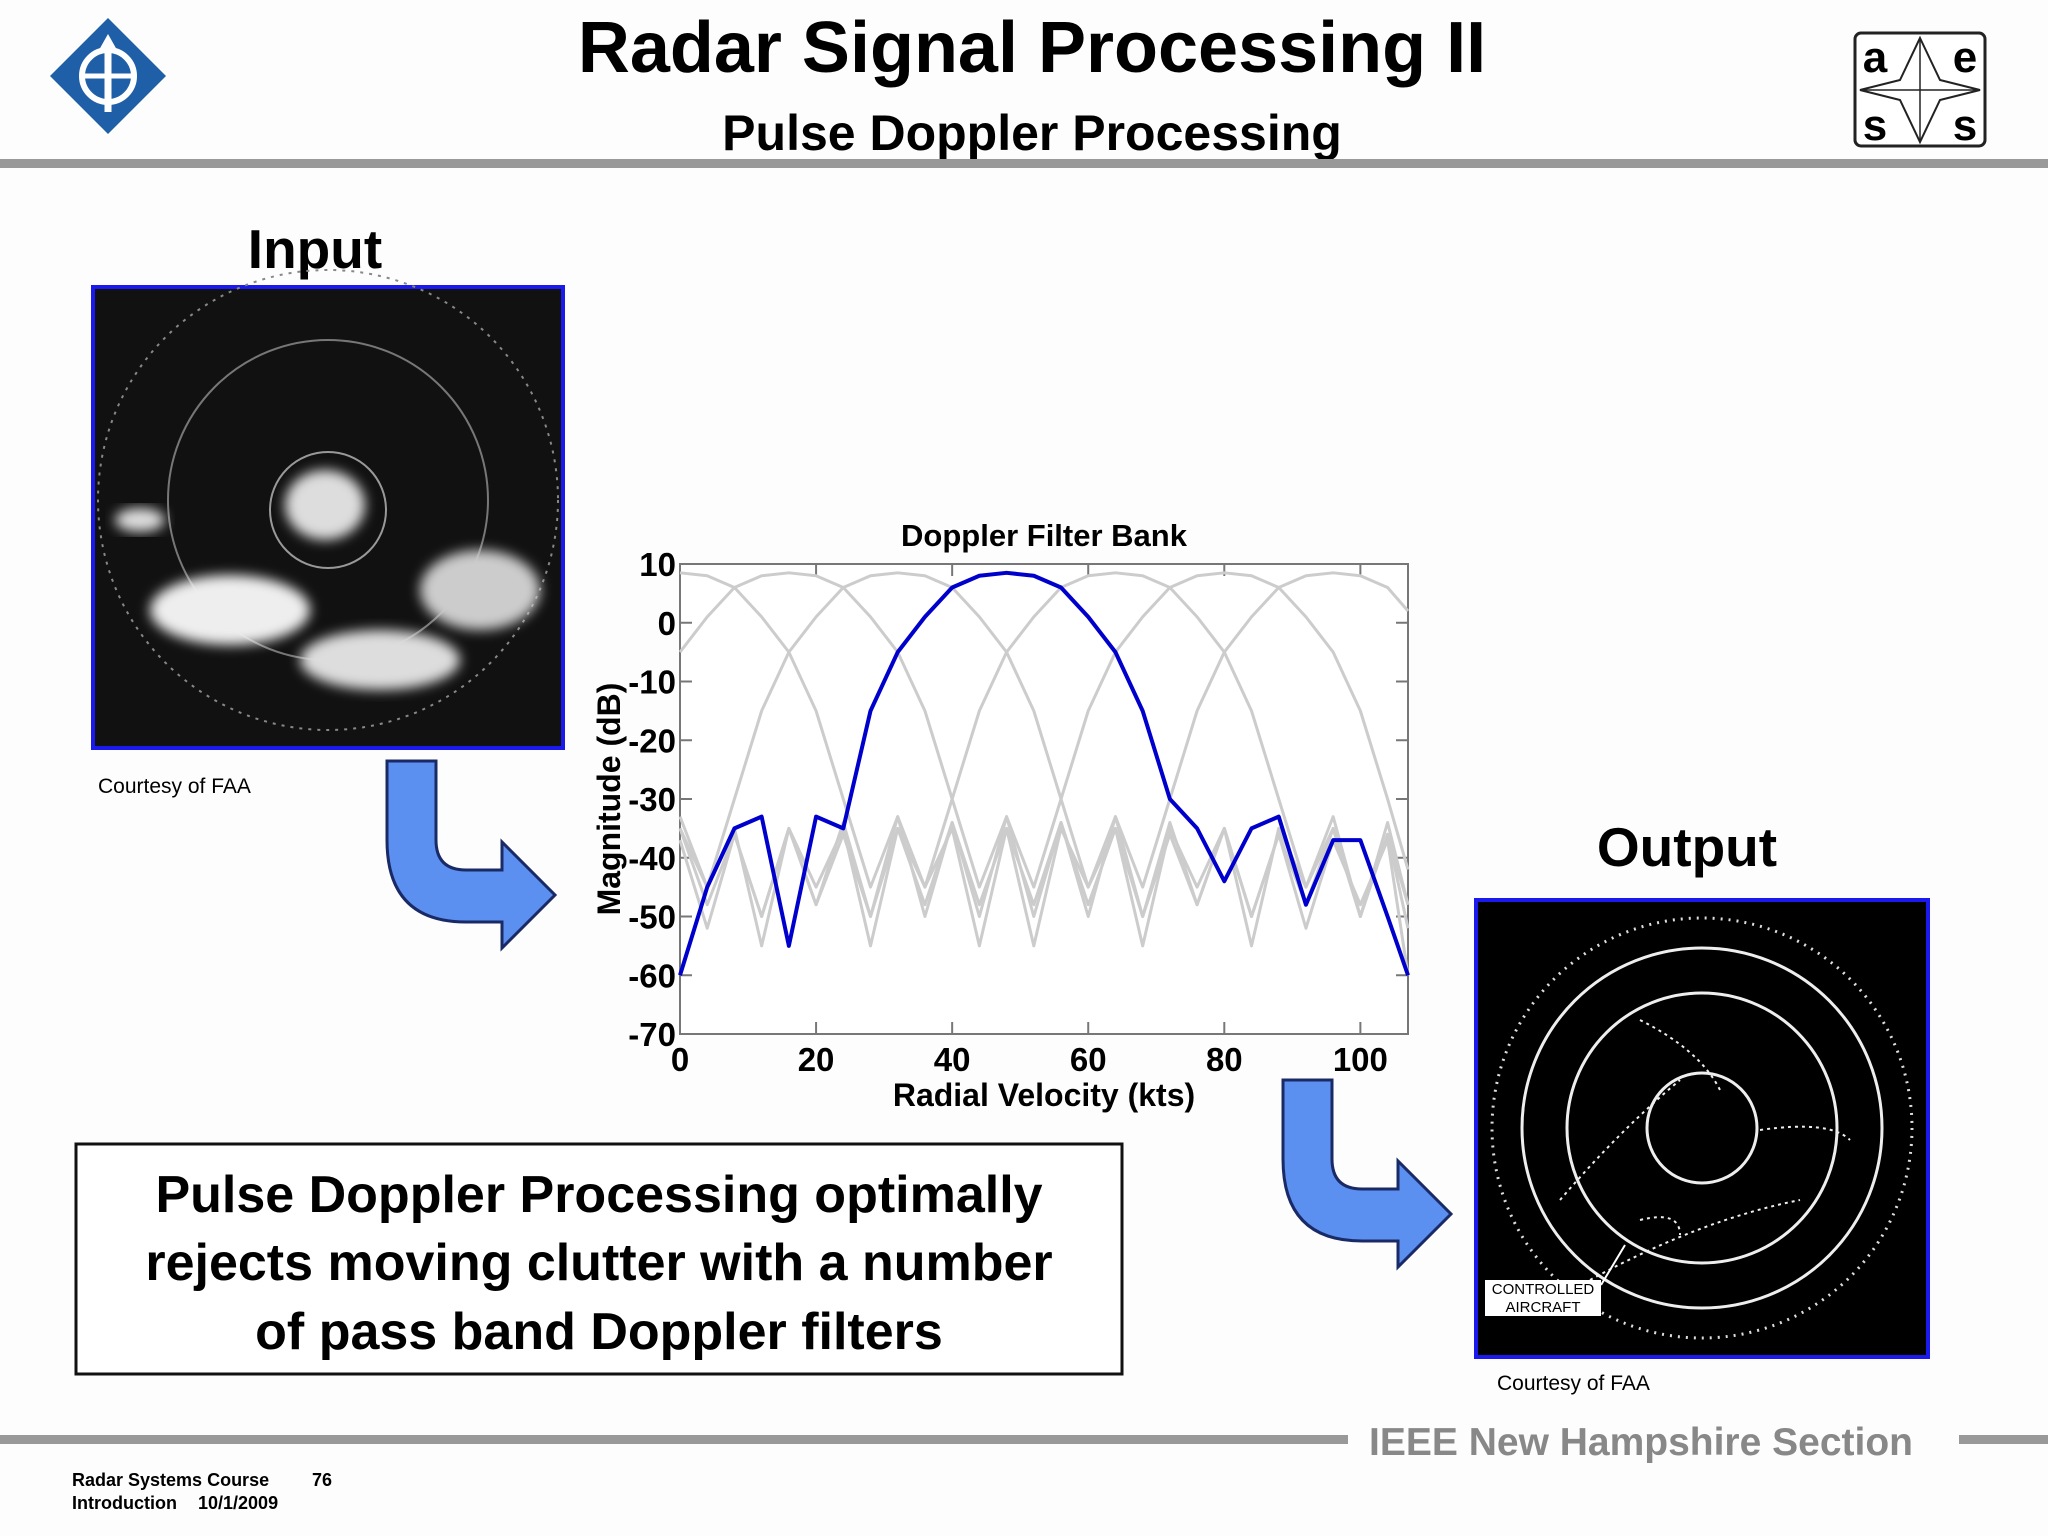  I want to click on logo-letter: e, so click(1965, 57).